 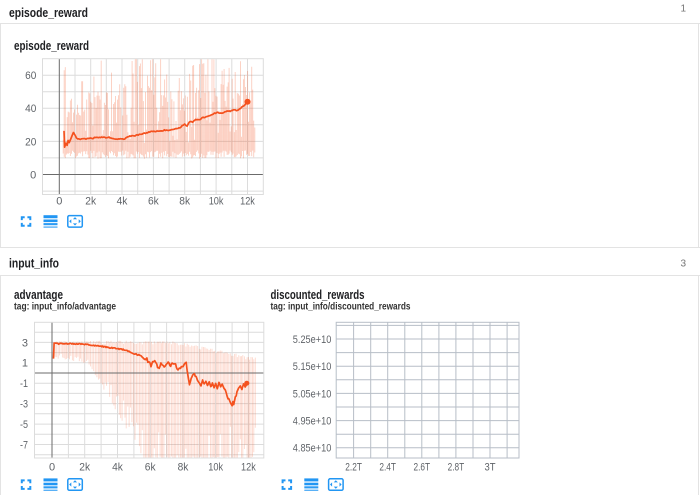 I want to click on svg-text: -3, so click(x=24, y=405).